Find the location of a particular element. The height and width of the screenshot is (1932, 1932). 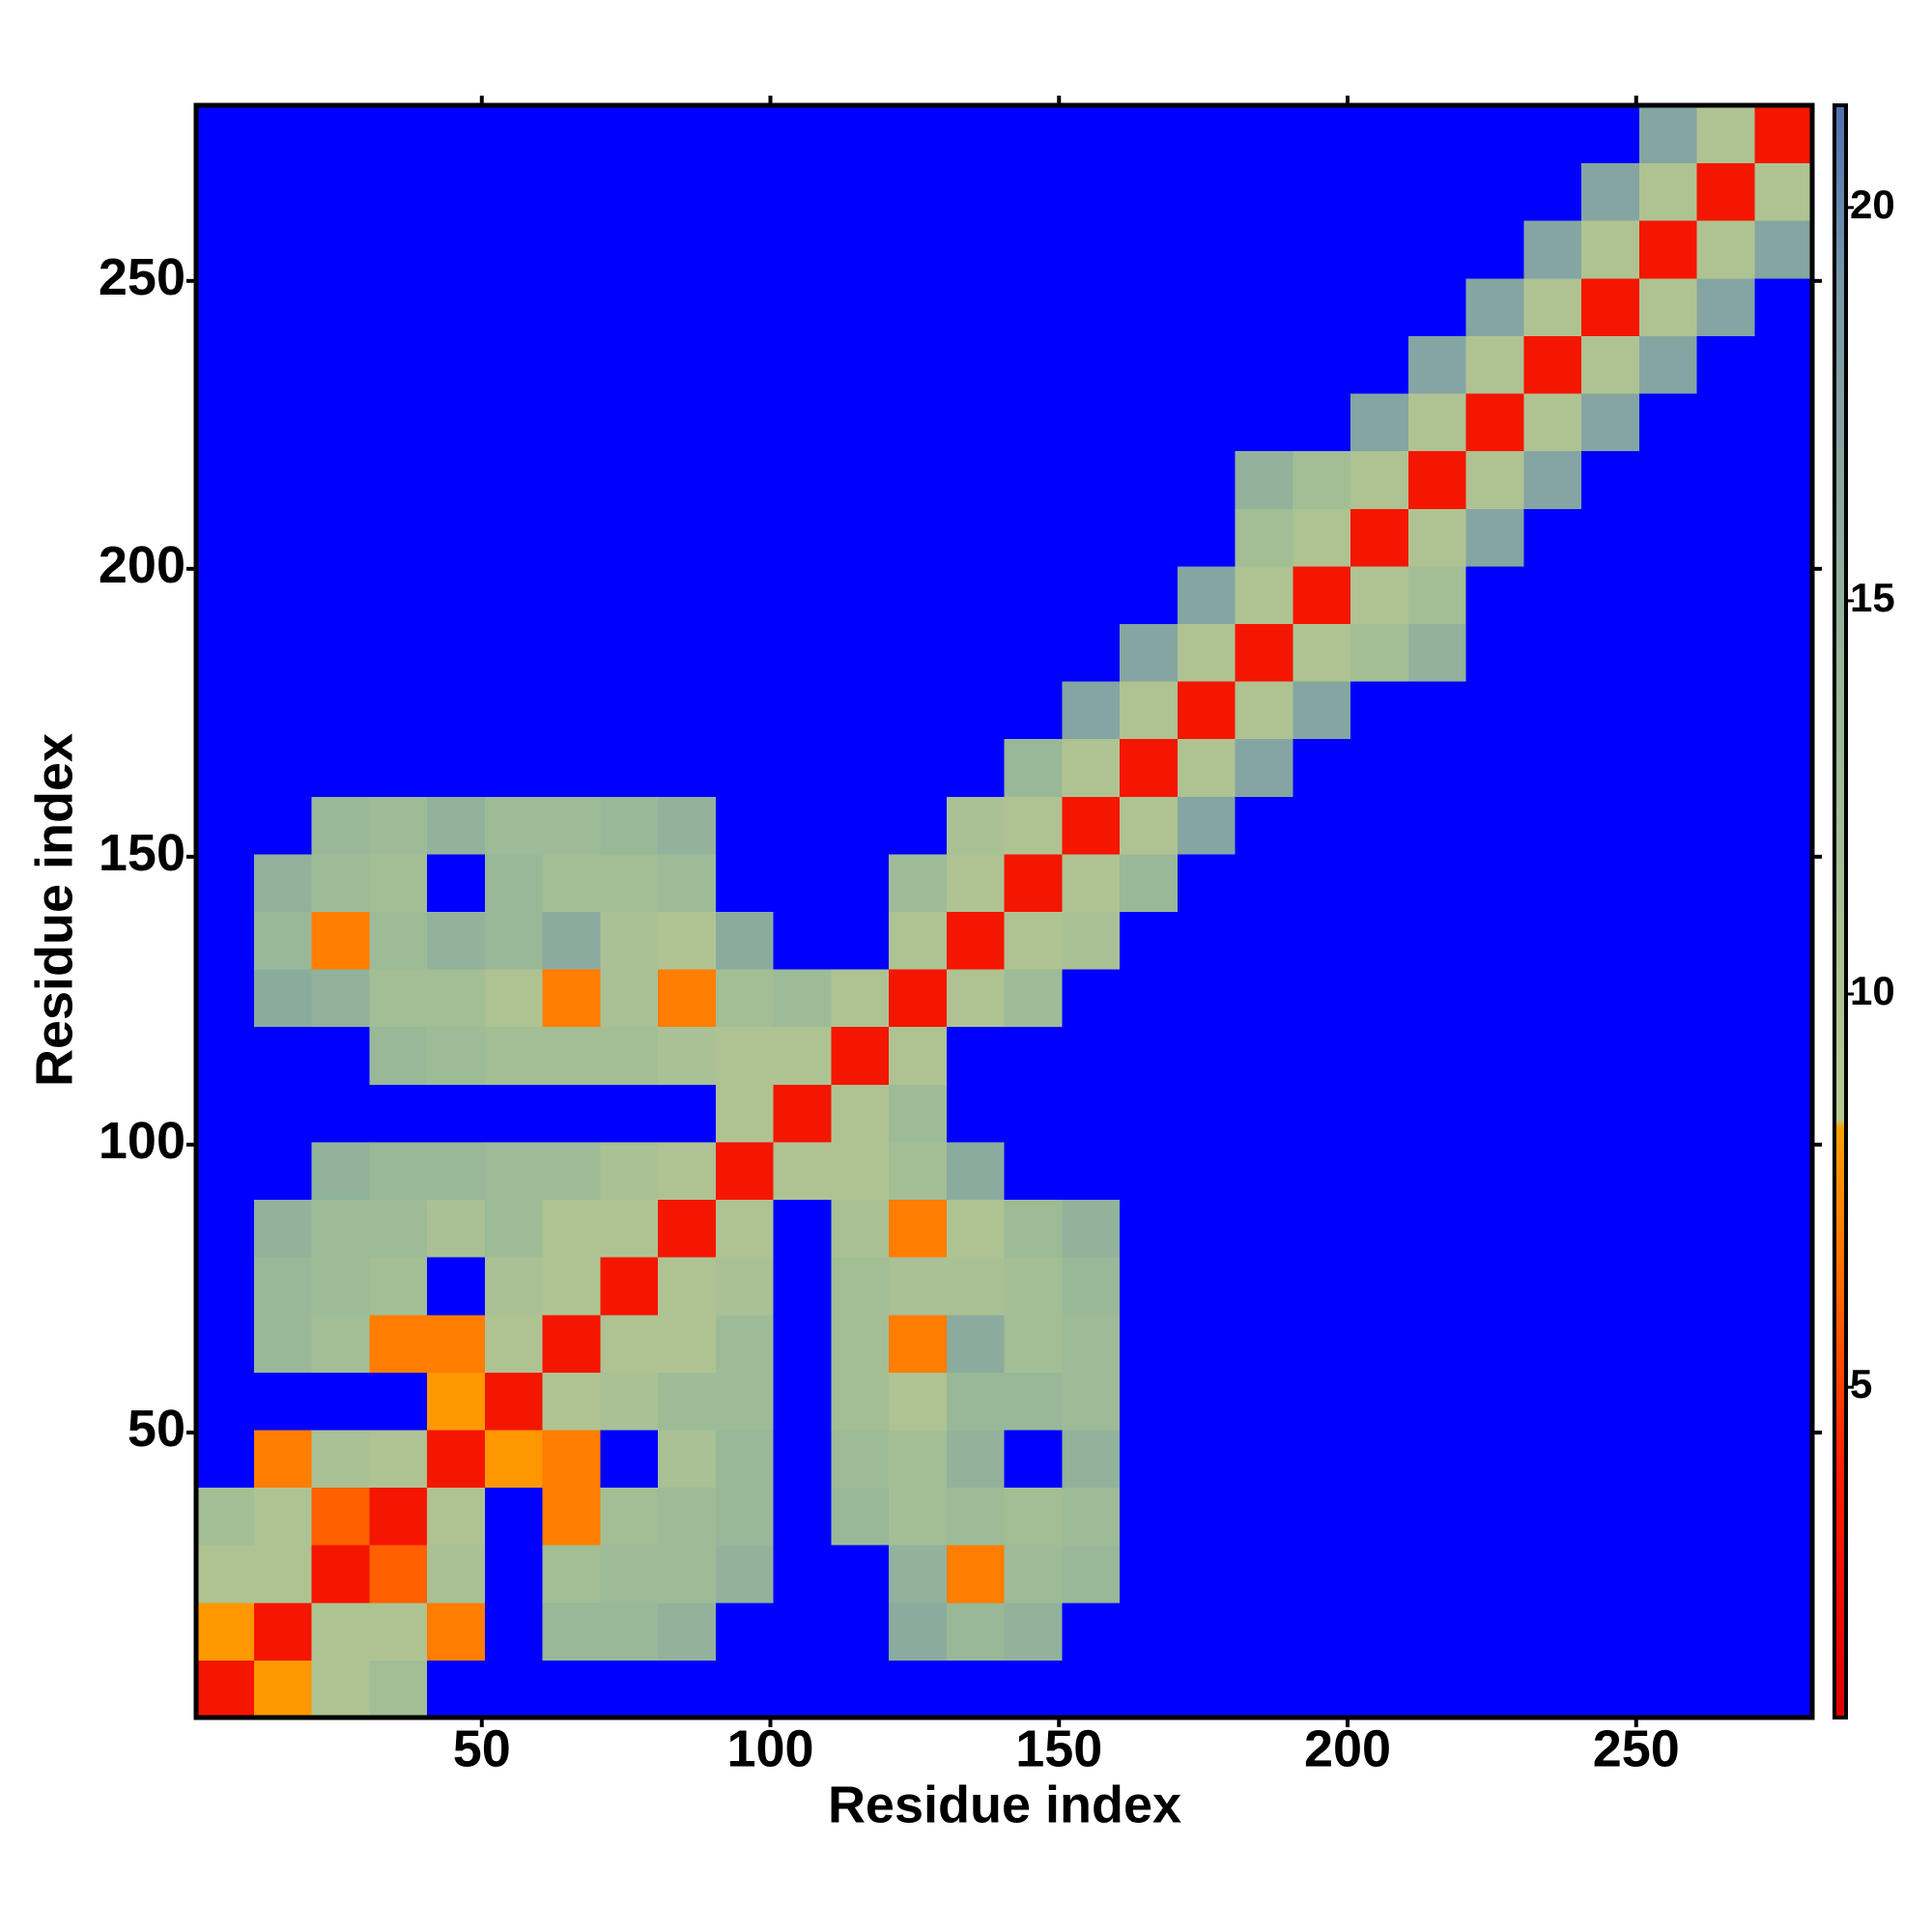

y-tick-label: 150 is located at coordinates (142, 853).